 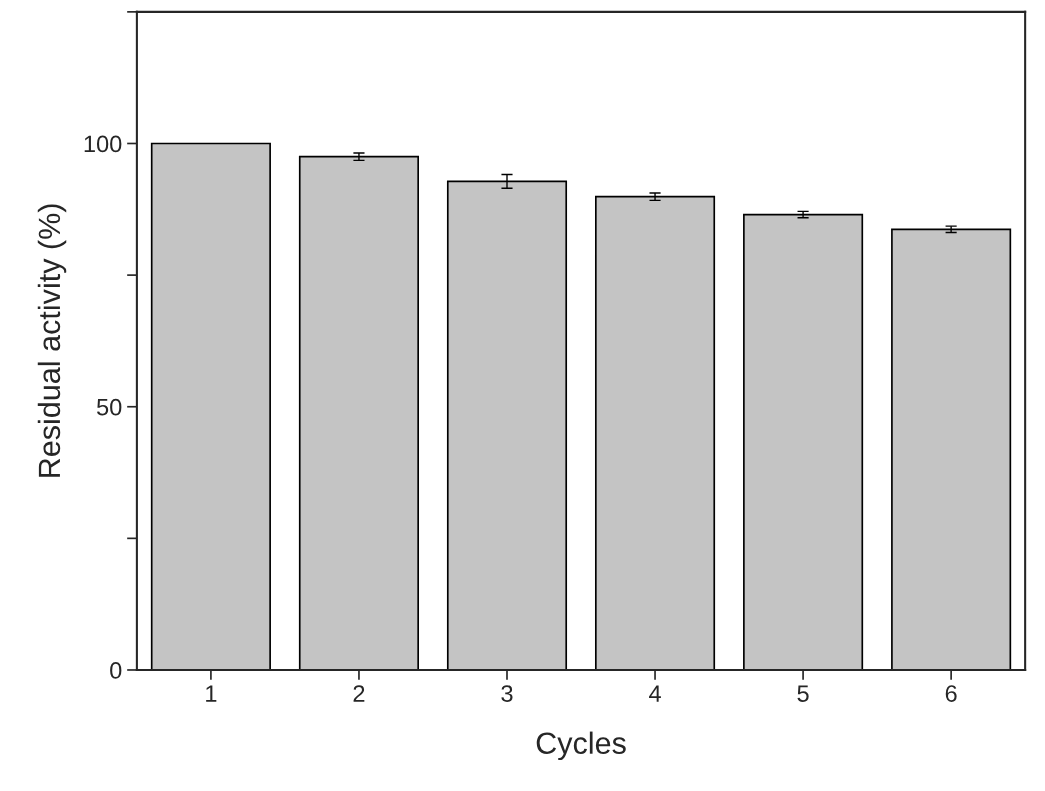 I want to click on x-tick-label: 5, so click(x=803, y=693).